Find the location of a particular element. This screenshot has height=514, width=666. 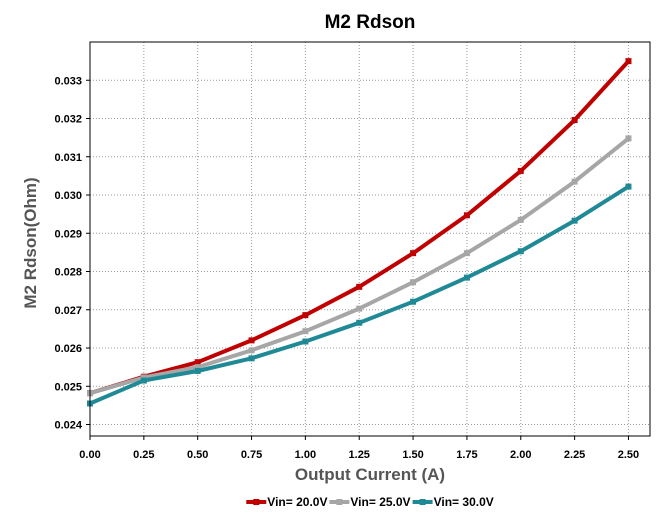

y-tick-label: 0.025 is located at coordinates (68, 387).